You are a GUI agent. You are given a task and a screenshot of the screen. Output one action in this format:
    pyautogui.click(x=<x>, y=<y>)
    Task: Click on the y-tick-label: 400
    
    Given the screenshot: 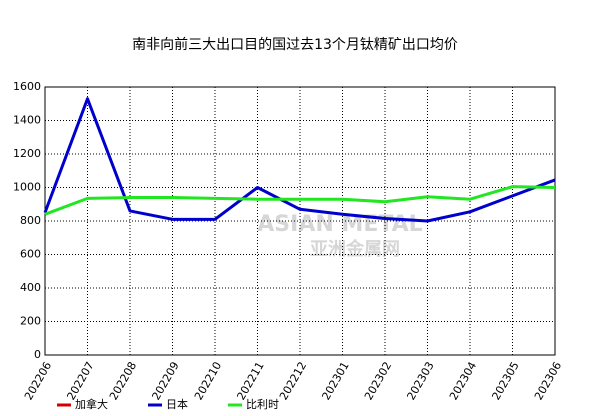 What is the action you would take?
    pyautogui.click(x=30, y=287)
    